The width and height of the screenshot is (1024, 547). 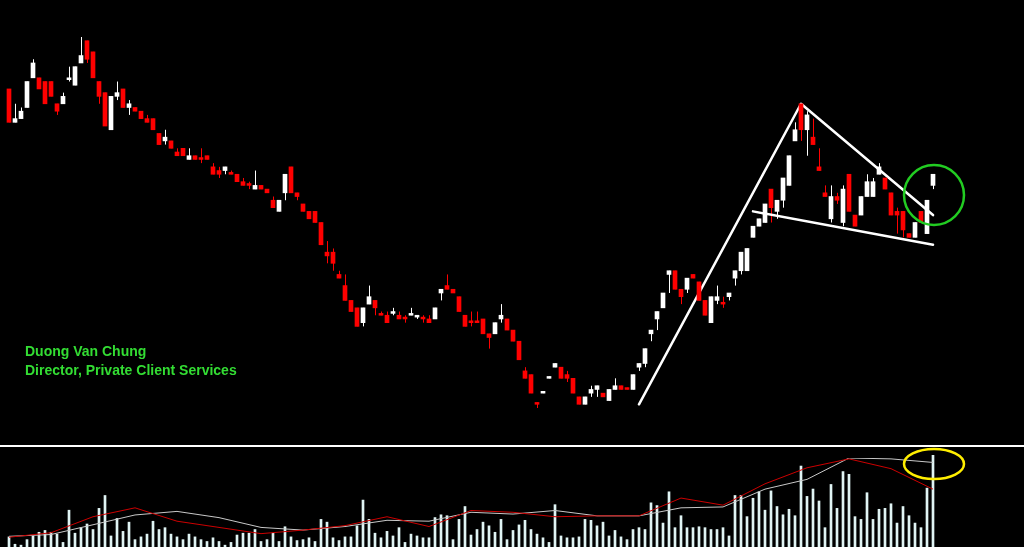 I want to click on annotation: Duong Van Chung, so click(x=86, y=351).